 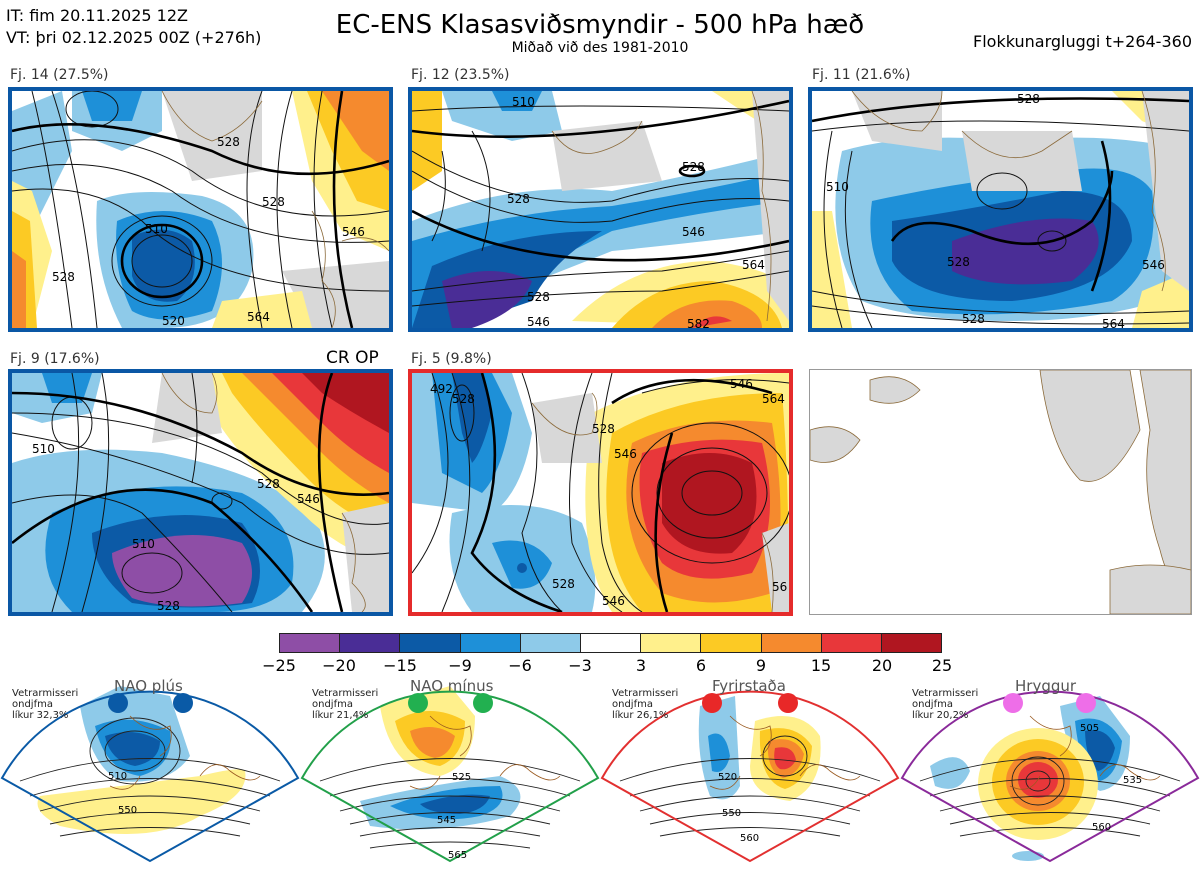 I want to click on panel-label-3: Fj. 11 (21.6%), so click(x=861, y=75).